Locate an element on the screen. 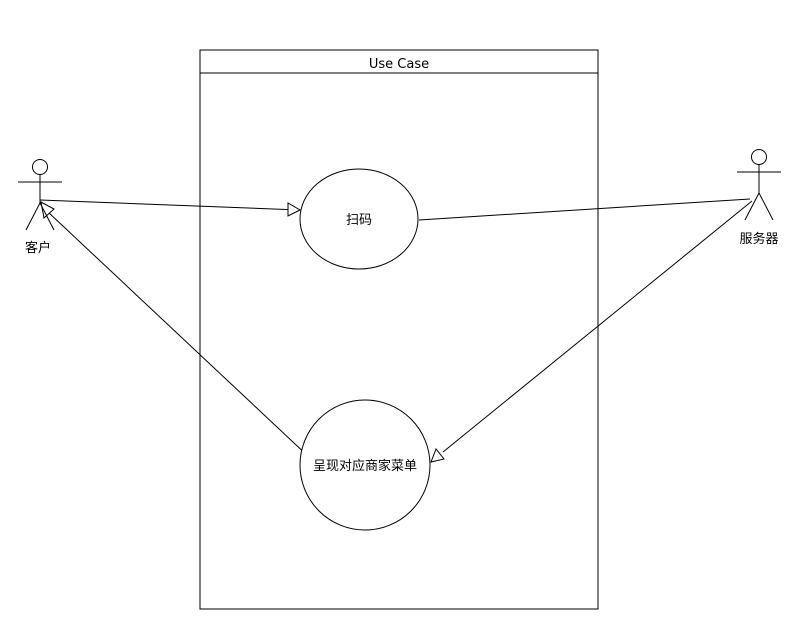 The width and height of the screenshot is (800, 631). use-case-scan-label: 扫码 is located at coordinates (359, 220).